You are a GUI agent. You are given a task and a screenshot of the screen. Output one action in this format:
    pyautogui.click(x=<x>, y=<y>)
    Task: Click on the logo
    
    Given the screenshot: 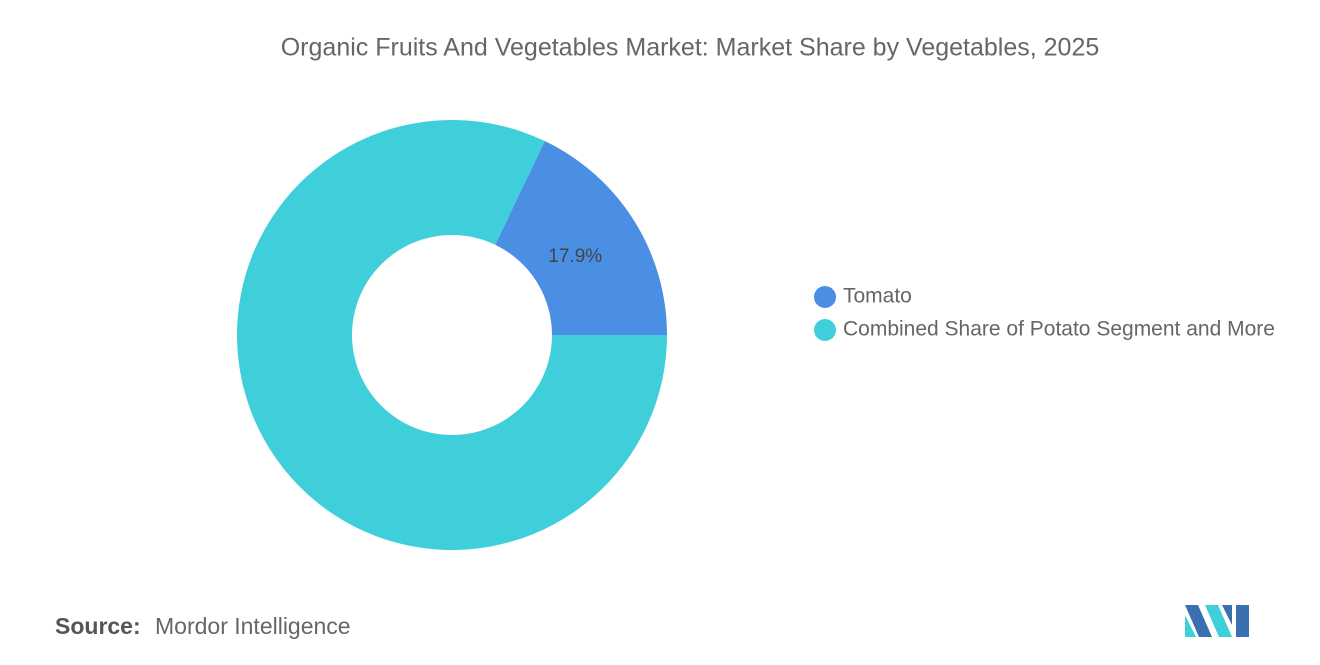 What is the action you would take?
    pyautogui.click(x=1217, y=621)
    